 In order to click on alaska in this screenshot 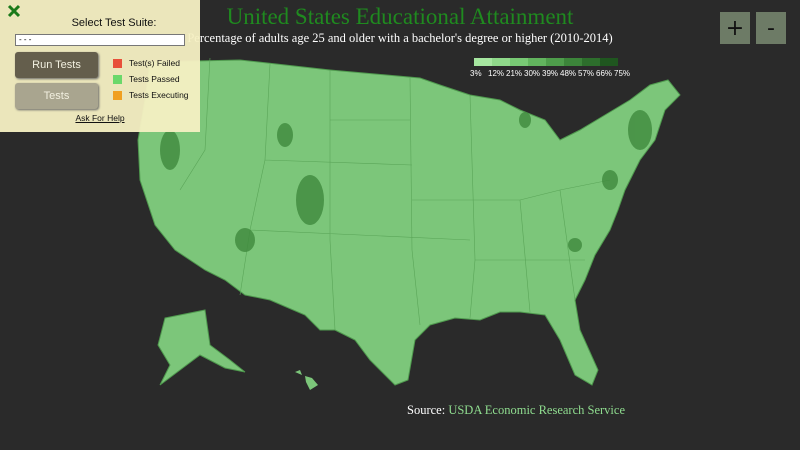, I will do `click(201, 347)`.